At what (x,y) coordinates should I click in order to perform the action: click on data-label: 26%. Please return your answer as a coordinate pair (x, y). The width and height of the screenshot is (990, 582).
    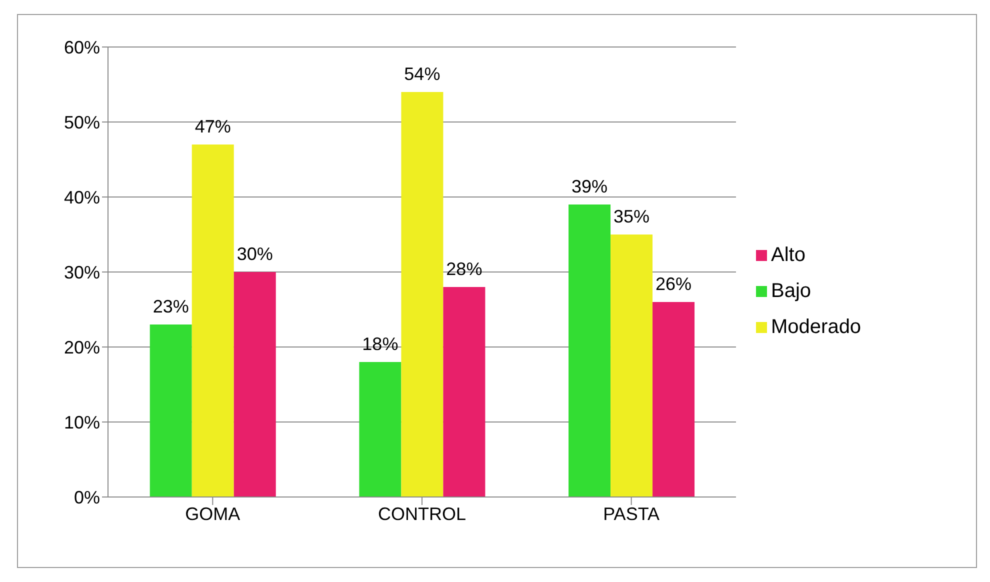
    Looking at the image, I should click on (674, 284).